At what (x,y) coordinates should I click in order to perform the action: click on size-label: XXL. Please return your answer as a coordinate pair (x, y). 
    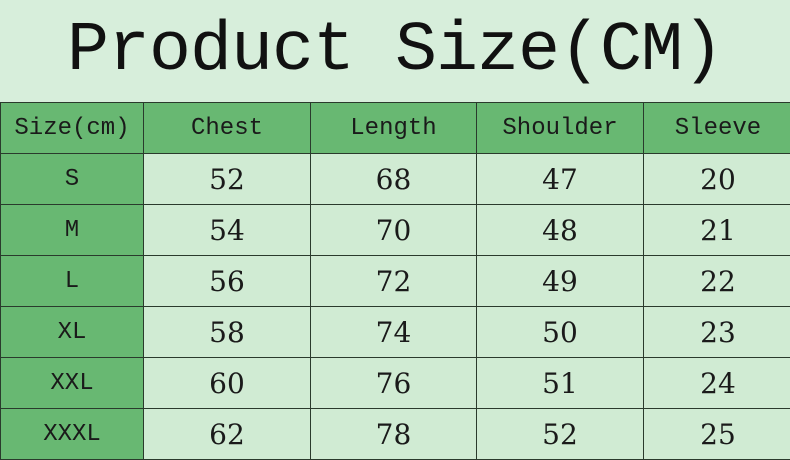
    Looking at the image, I should click on (72, 383).